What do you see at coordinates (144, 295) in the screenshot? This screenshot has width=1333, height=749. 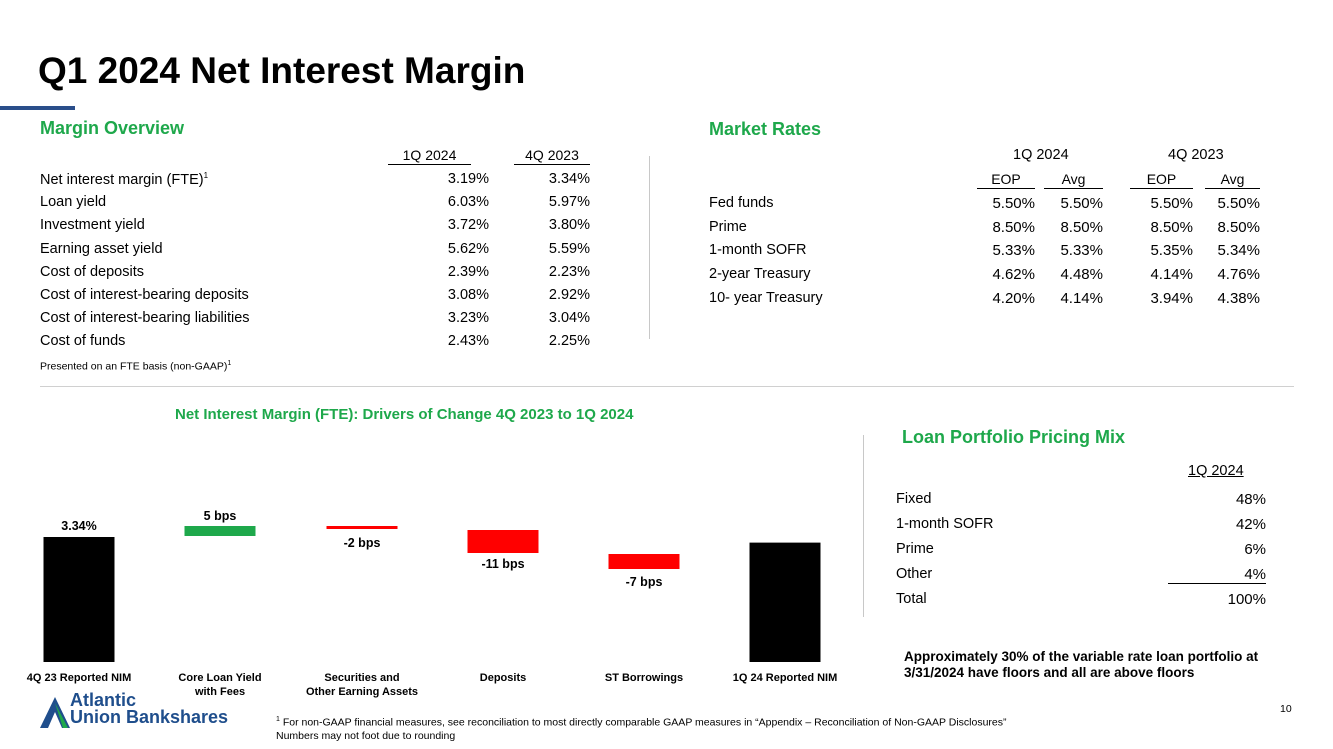 I see `mo-row-label-text: Cost of interest-bearing deposits` at bounding box center [144, 295].